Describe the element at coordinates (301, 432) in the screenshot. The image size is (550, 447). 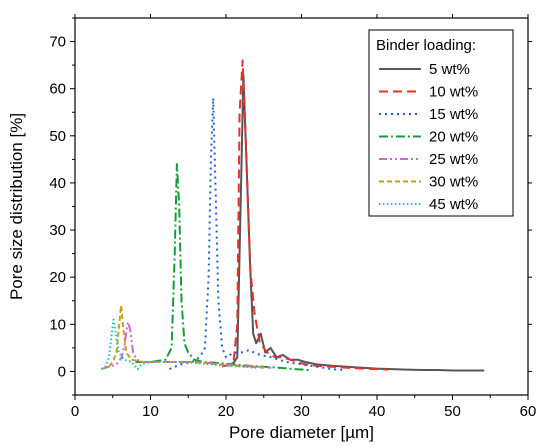
I see `x-axis-title: Pore diameter [µm]` at that location.